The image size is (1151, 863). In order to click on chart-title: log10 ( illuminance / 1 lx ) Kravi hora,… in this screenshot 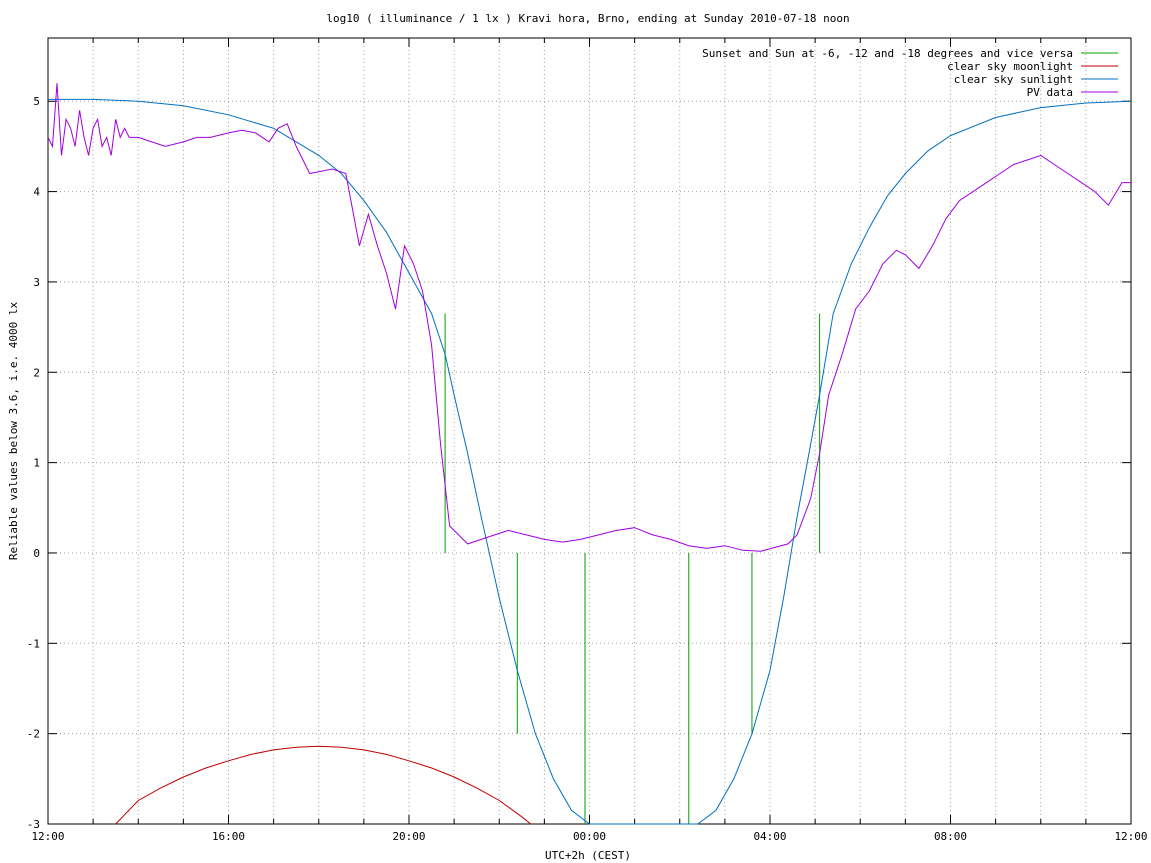, I will do `click(587, 18)`.